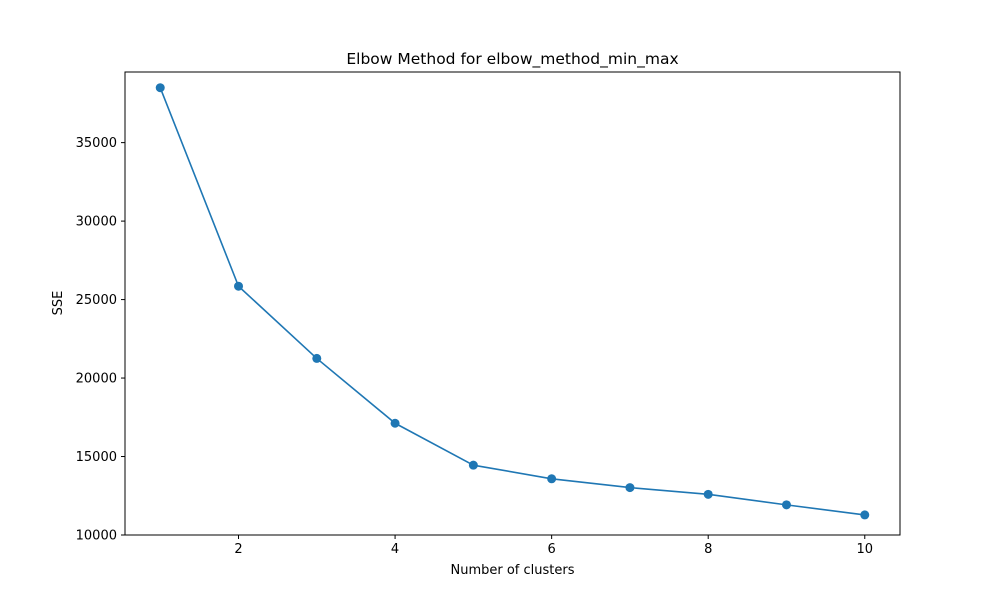  I want to click on y-tick-label: 10000, so click(96, 536).